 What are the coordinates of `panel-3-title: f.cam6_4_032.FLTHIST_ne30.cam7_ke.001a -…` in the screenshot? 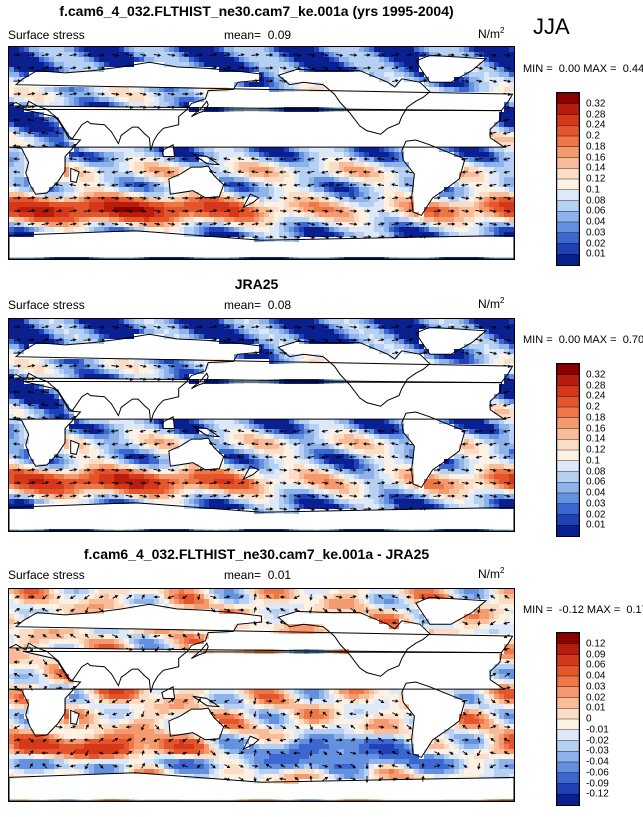 It's located at (256, 554).